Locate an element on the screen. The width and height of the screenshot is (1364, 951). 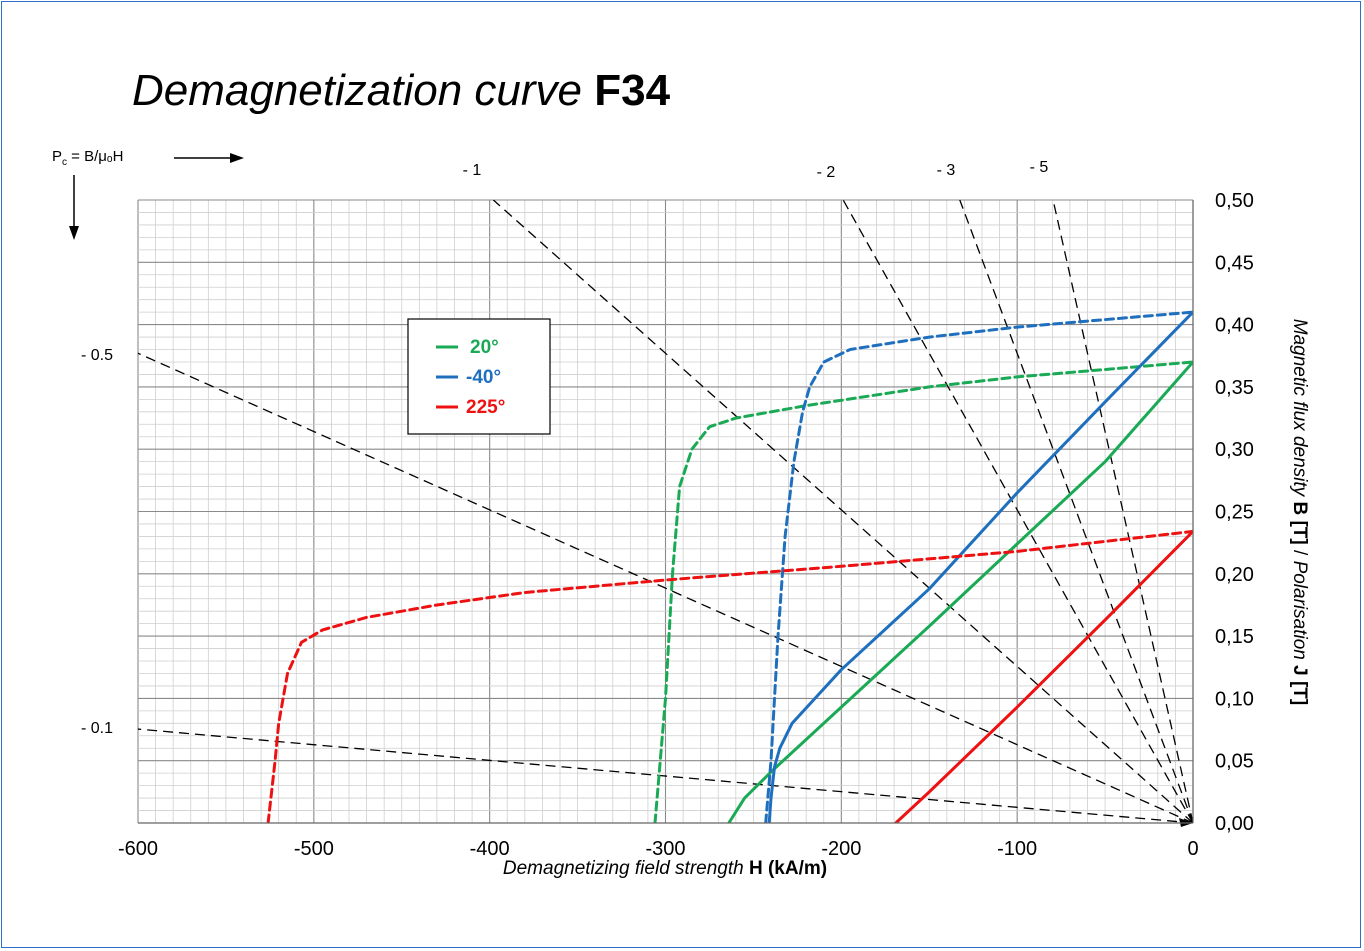
chart-title: Demagnetization curve F34 is located at coordinates (401, 91).